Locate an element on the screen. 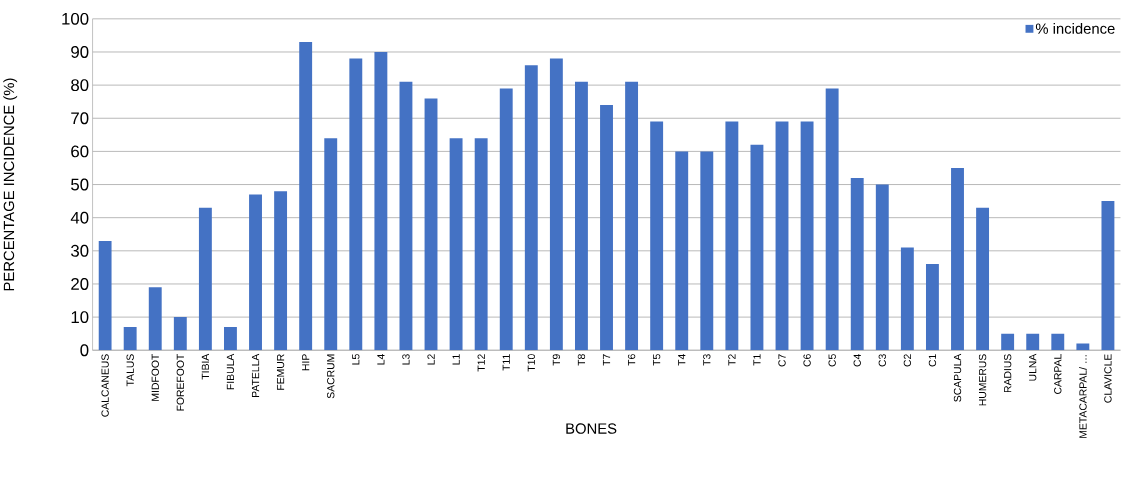  x-tick-label: C3 is located at coordinates (882, 360).